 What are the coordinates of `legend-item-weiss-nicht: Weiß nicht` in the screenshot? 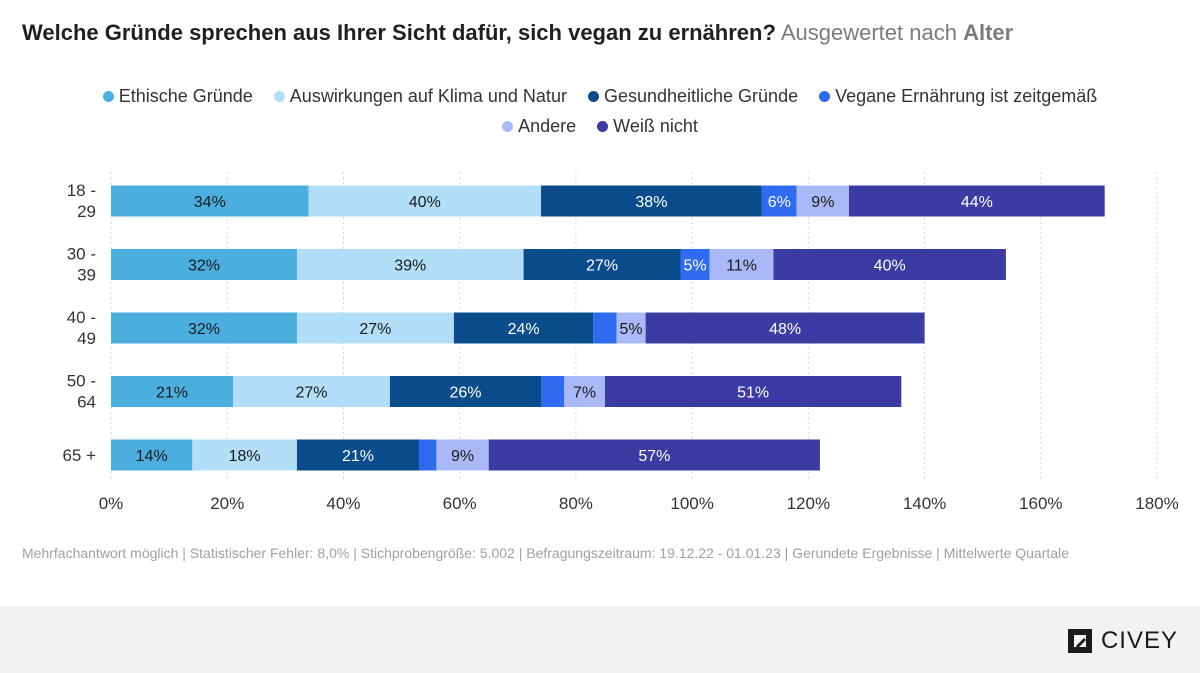 It's located at (647, 126).